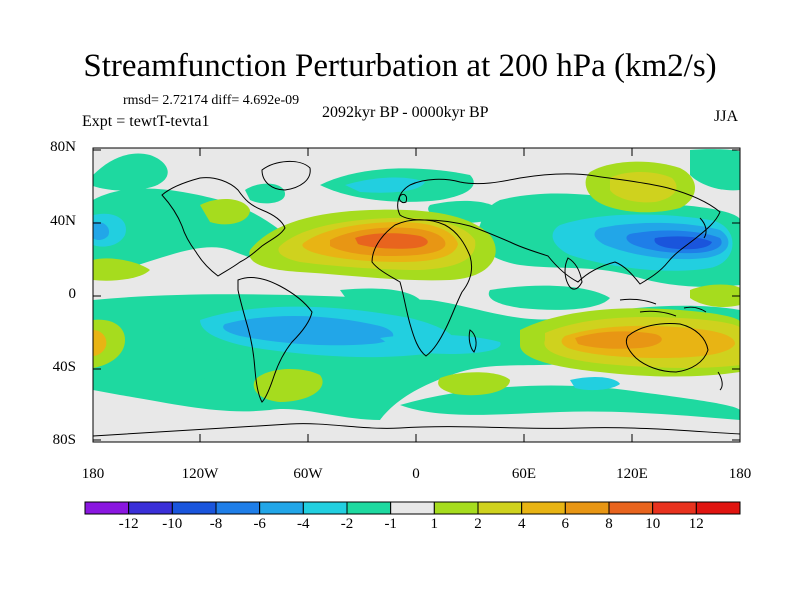  What do you see at coordinates (63, 221) in the screenshot?
I see `lat-label-40n: 40N` at bounding box center [63, 221].